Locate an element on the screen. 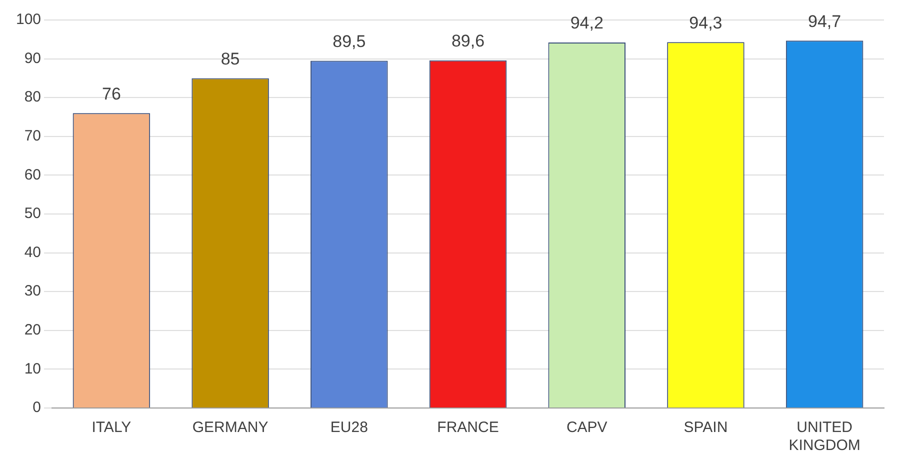 This screenshot has height=466, width=912. x-tick-label: SPAIN is located at coordinates (706, 427).